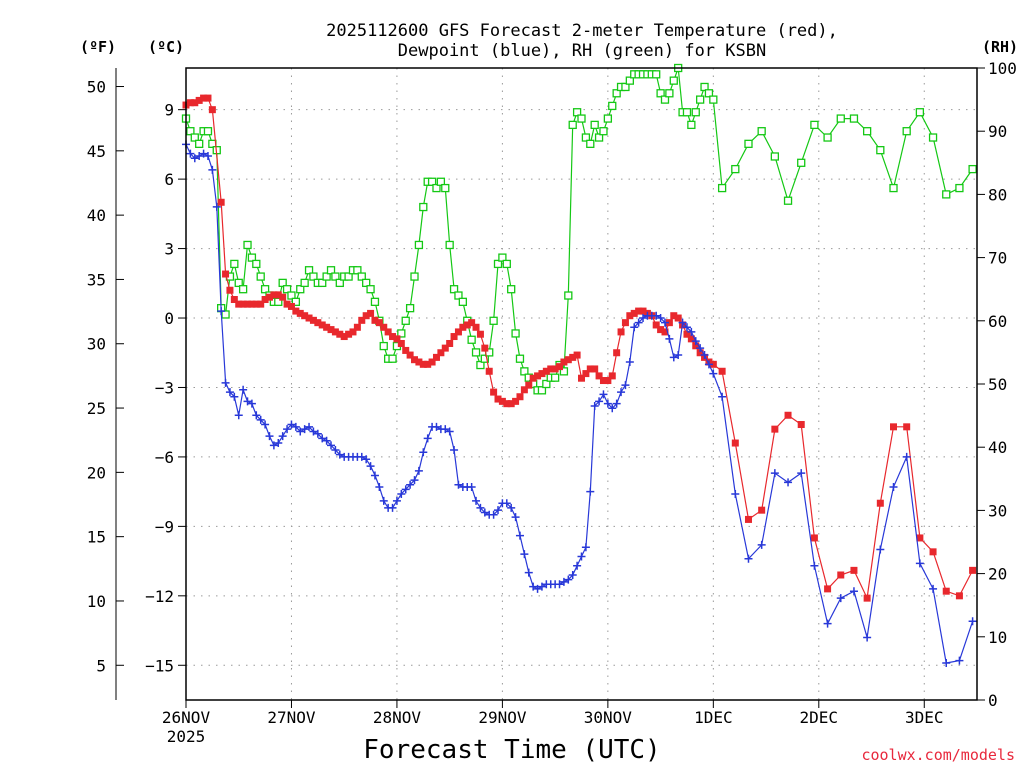 The image size is (1024, 768). Describe the element at coordinates (997, 637) in the screenshot. I see `rh-tick-label: 10` at that location.